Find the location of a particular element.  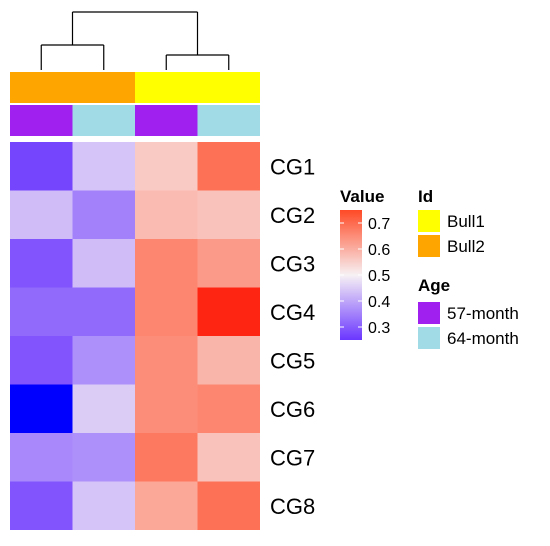

row-labels: CG1 CG2 CG3 CG4 CG5 CG6 CG7 CG8 is located at coordinates (292, 336).